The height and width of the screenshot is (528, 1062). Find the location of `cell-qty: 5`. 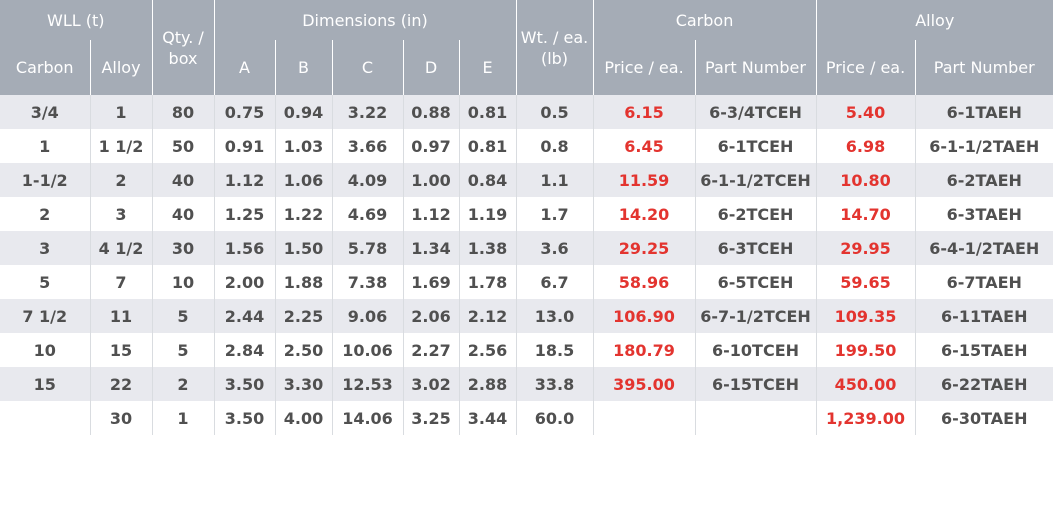

cell-qty: 5 is located at coordinates (183, 316).